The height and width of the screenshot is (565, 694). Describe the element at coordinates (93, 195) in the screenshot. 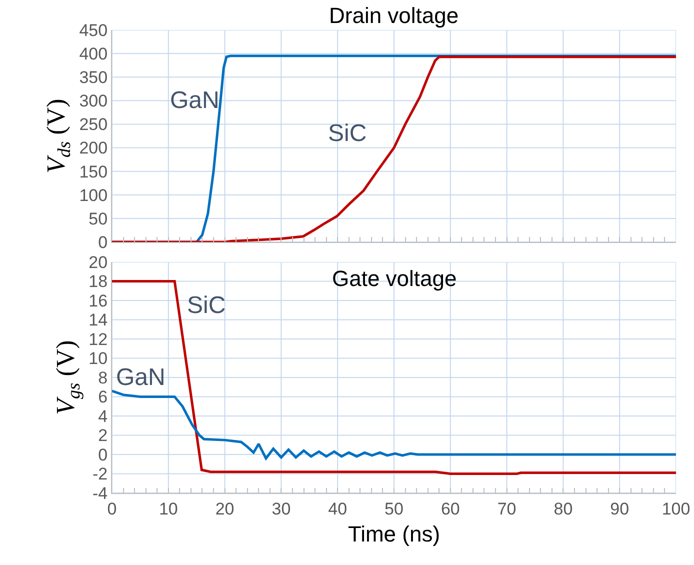

I see `y-tick-label: 100` at that location.